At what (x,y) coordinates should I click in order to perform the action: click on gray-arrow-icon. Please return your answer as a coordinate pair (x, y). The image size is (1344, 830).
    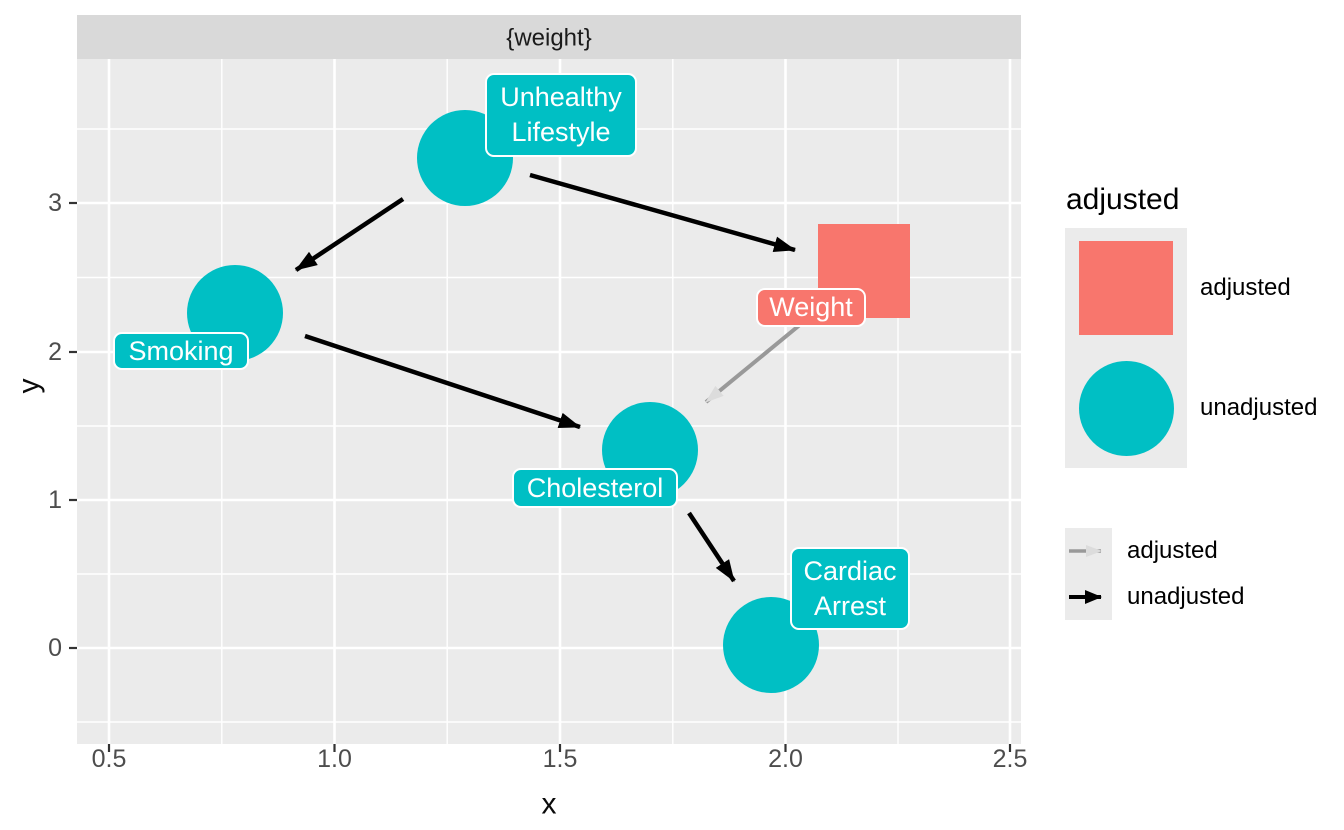
    Looking at the image, I should click on (1085, 551).